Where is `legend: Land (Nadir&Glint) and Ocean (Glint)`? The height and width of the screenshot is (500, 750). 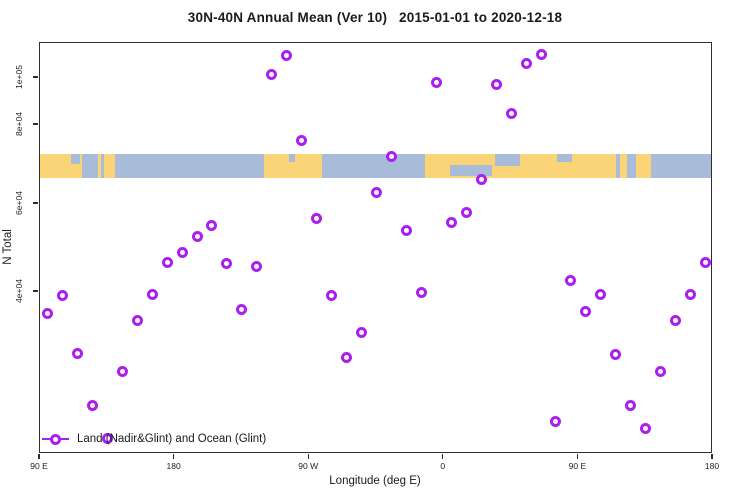 legend: Land (Nadir&Glint) and Ocean (Glint) is located at coordinates (154, 439).